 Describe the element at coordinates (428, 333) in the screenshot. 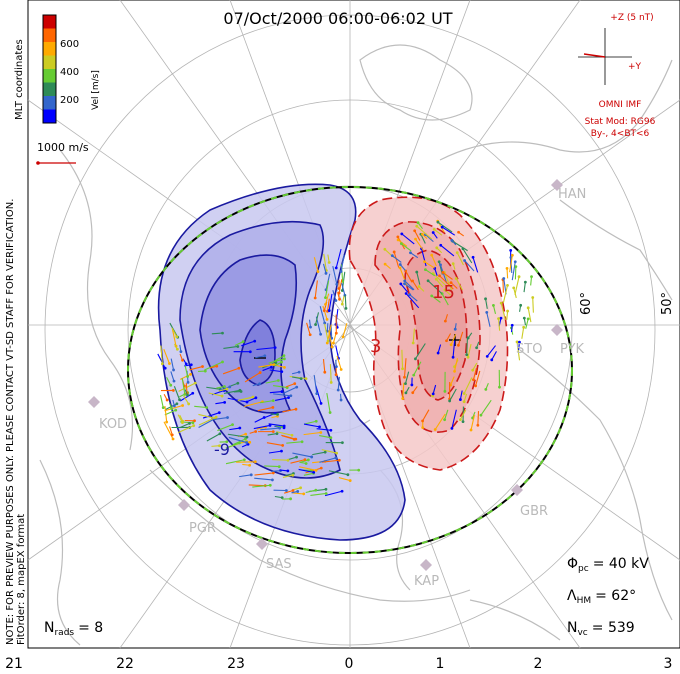

I see `positive-cell` at that location.